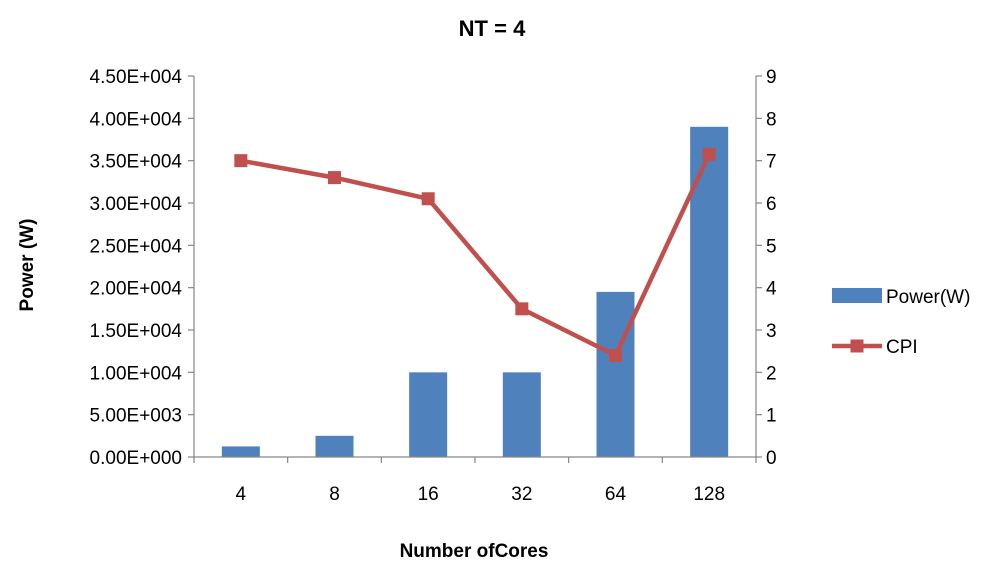 Image resolution: width=1000 pixels, height=568 pixels. I want to click on y2-tick-label: 7, so click(771, 162).